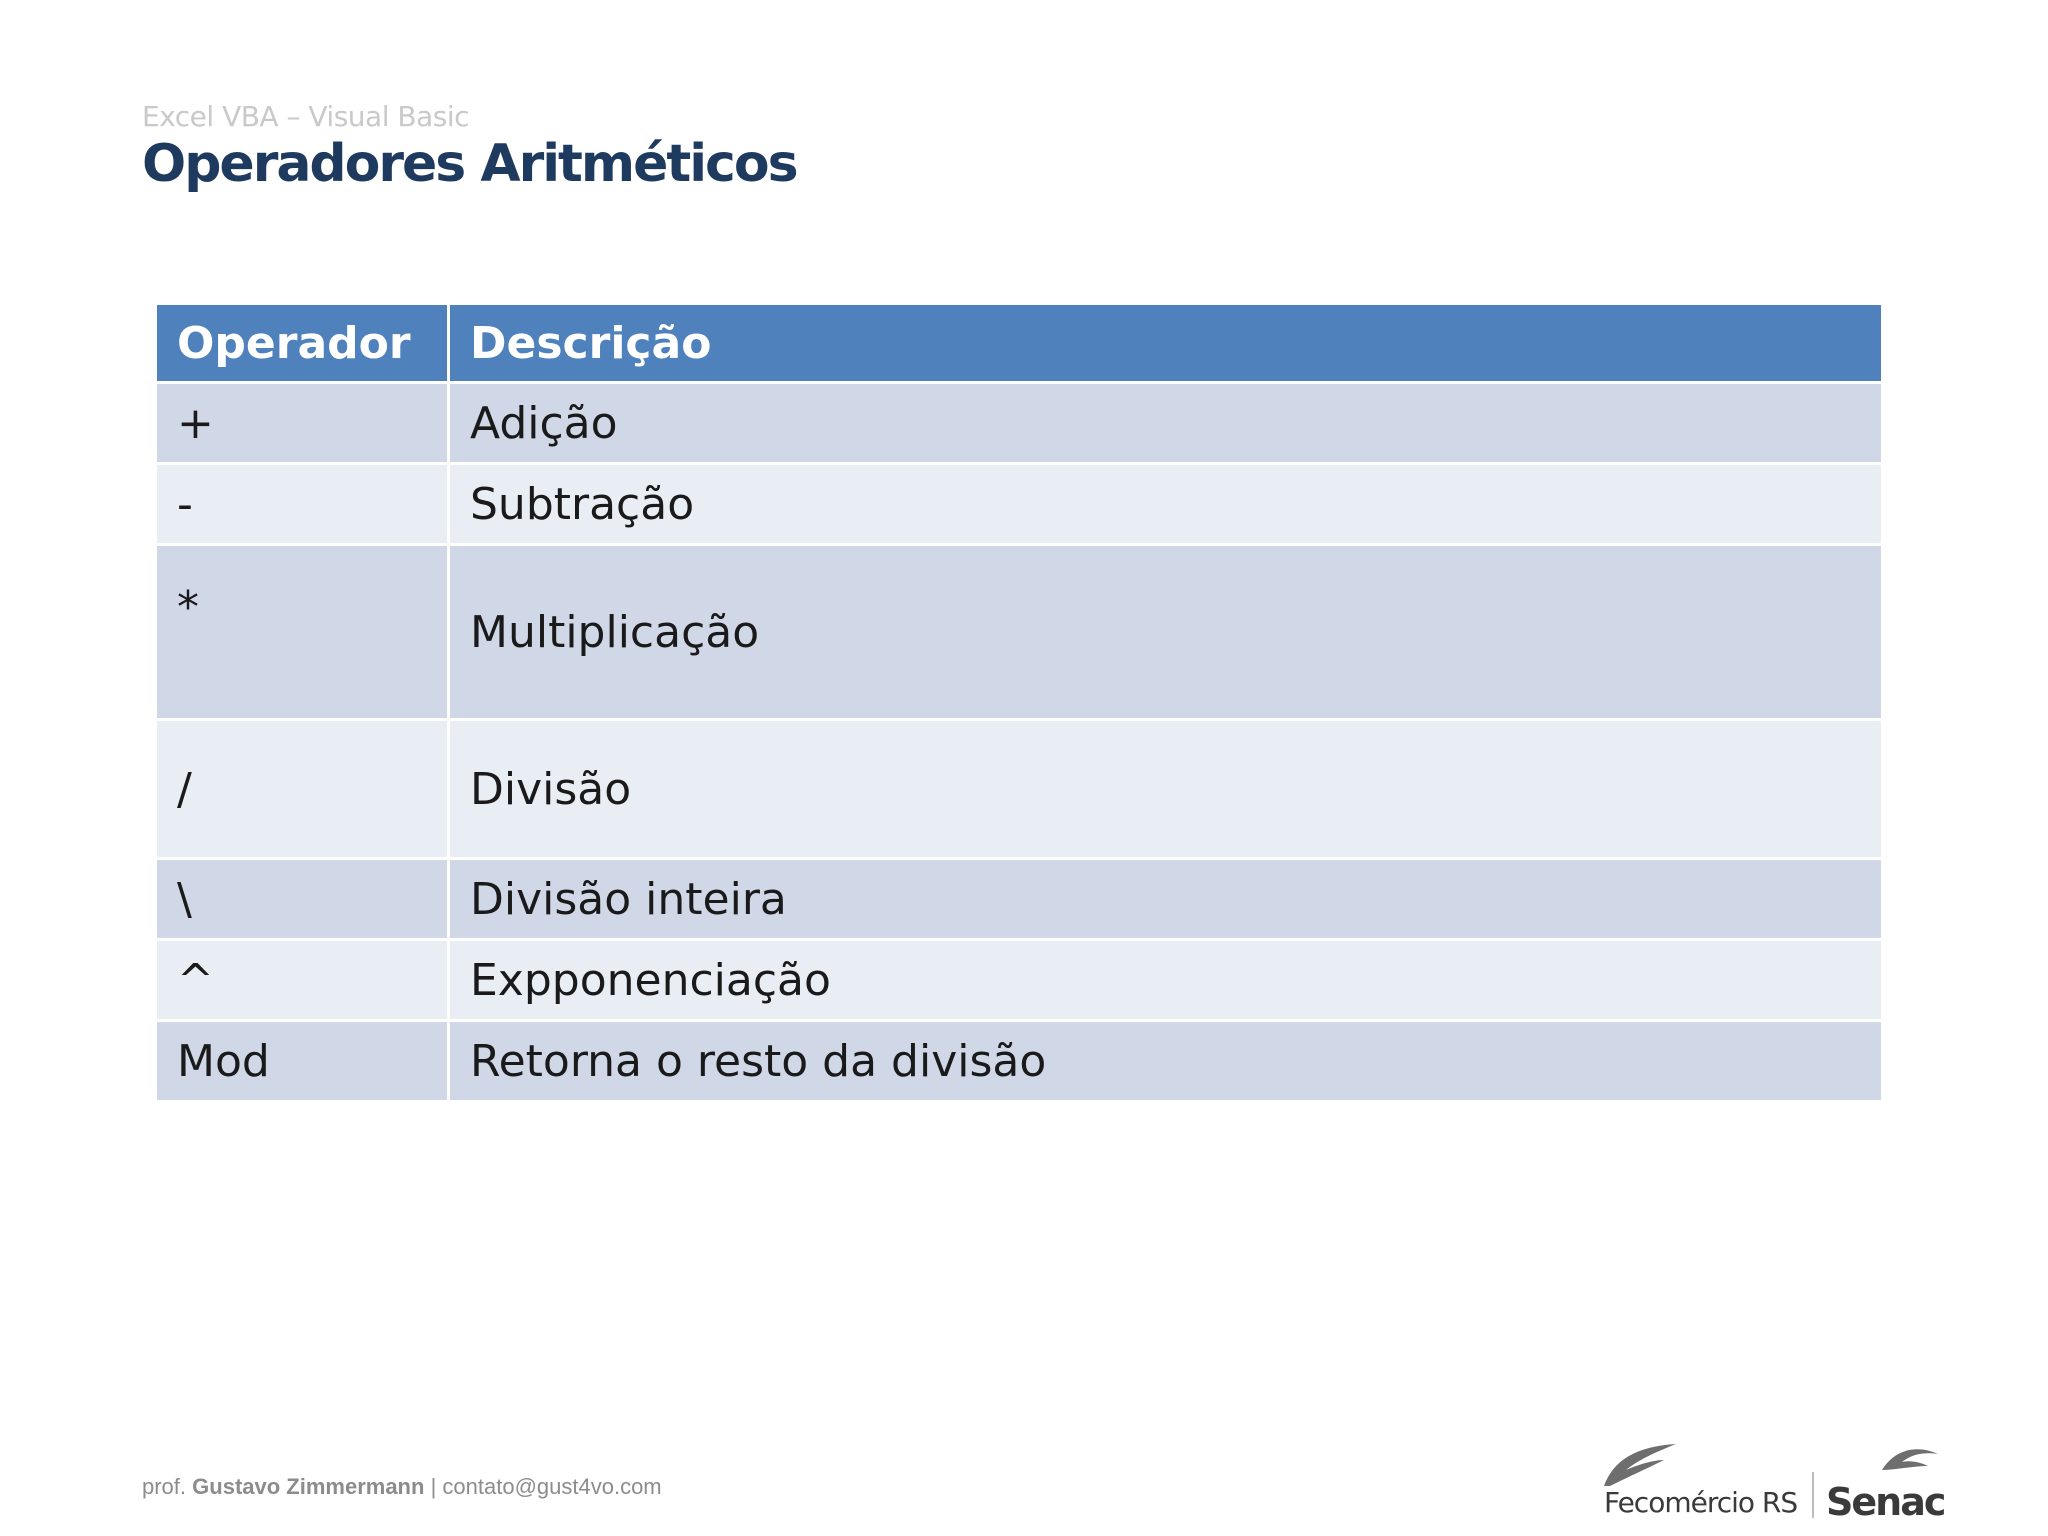  What do you see at coordinates (1165, 789) in the screenshot?
I see `description-cell: Divisão` at bounding box center [1165, 789].